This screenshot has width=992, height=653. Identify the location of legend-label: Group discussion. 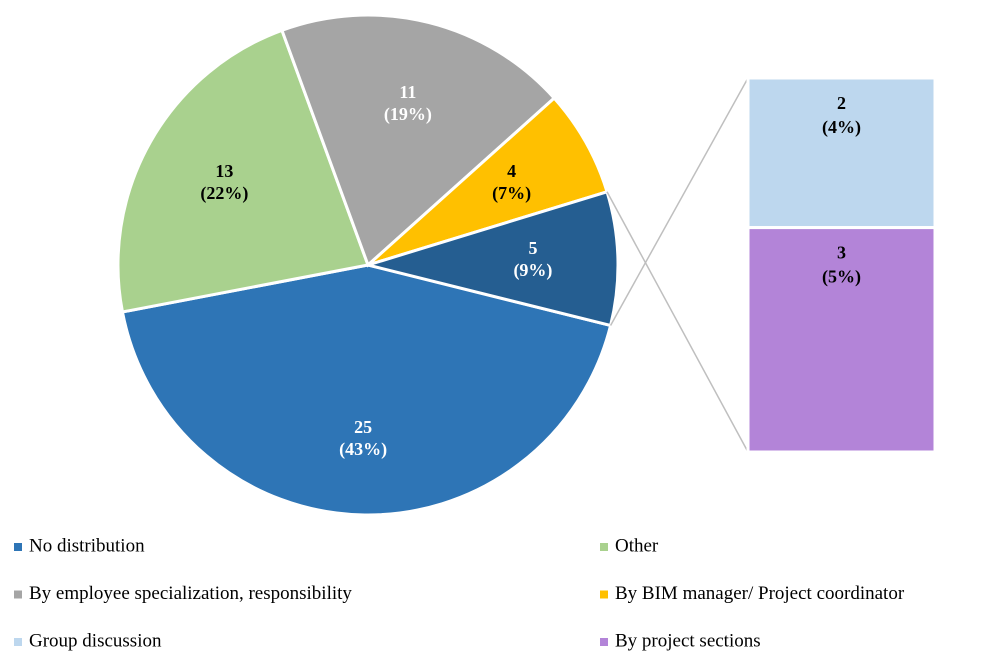
(95, 640).